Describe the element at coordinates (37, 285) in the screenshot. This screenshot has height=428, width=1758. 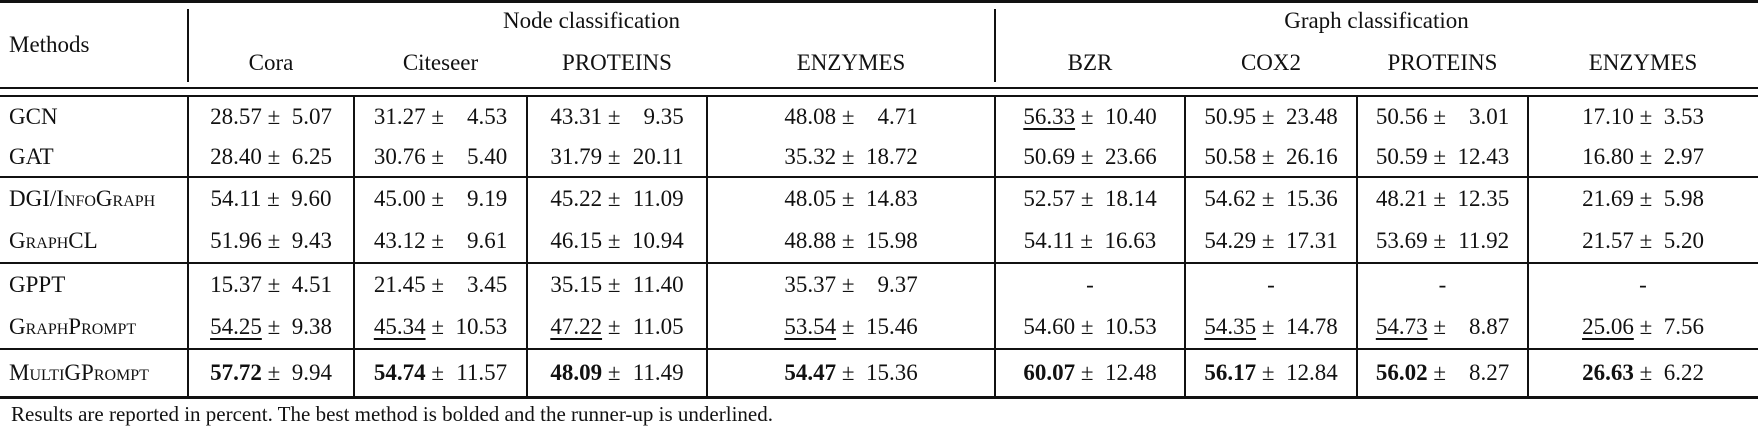
I see `method-name: GPPT` at that location.